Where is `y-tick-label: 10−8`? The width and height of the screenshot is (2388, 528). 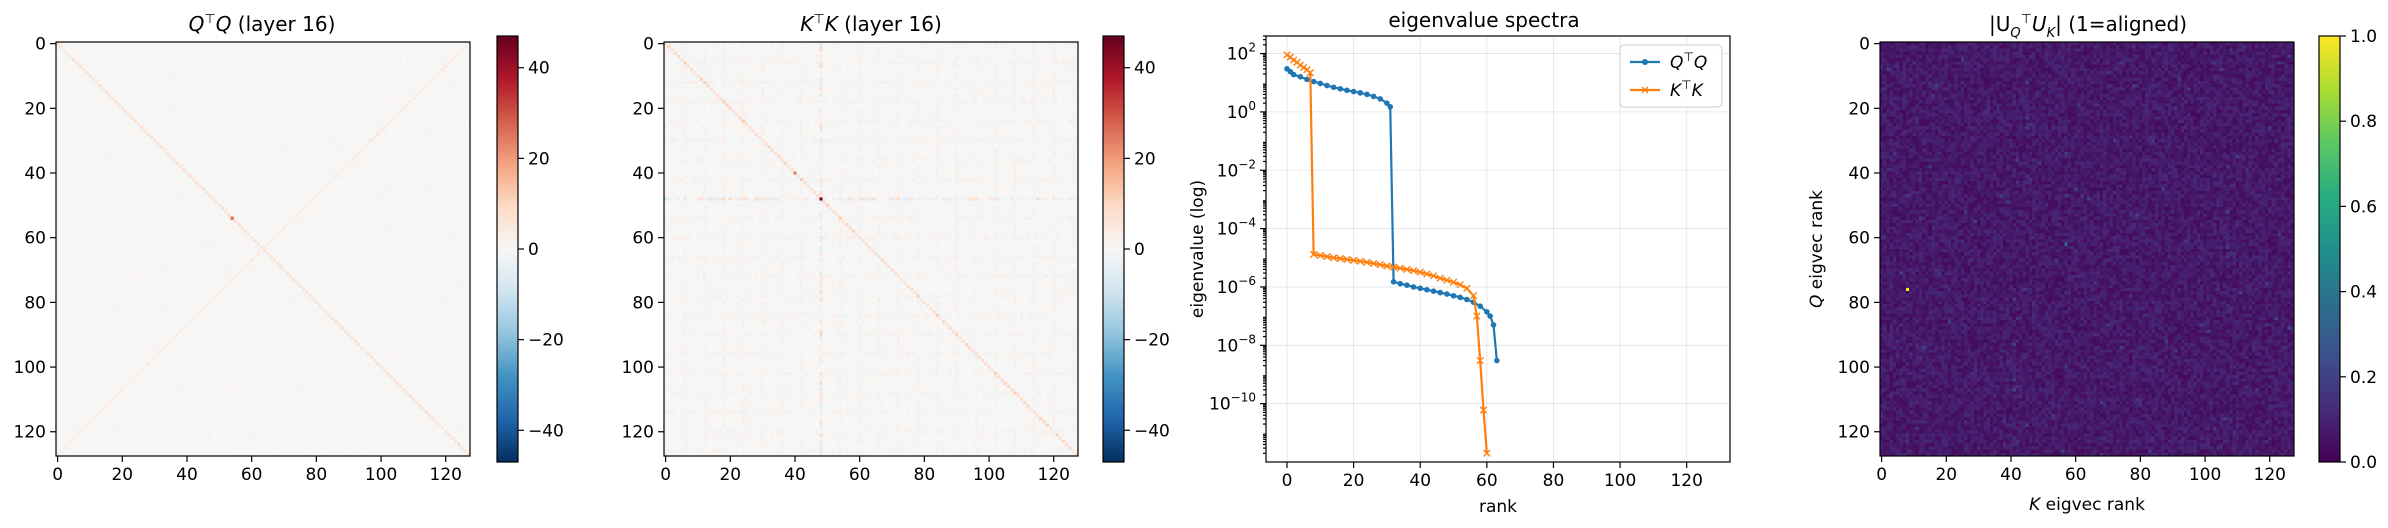 y-tick-label: 10−8 is located at coordinates (1236, 344).